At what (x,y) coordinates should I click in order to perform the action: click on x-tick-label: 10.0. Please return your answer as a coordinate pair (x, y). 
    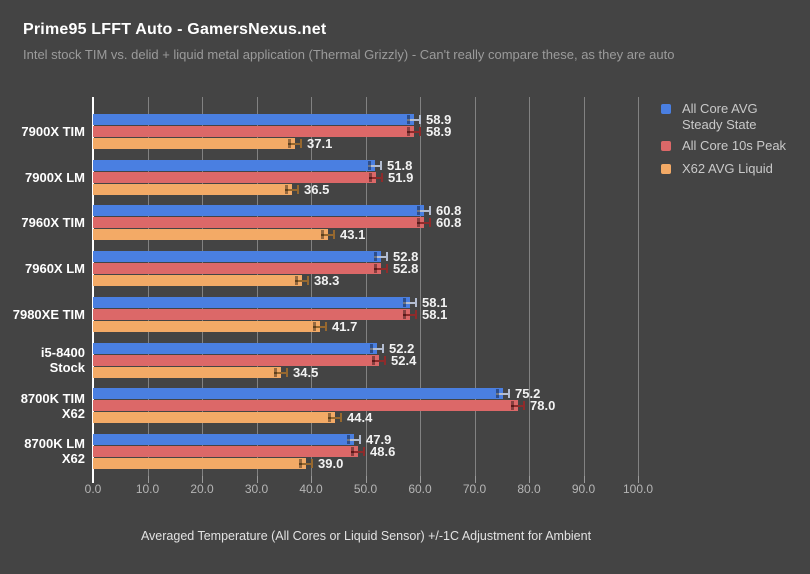
    Looking at the image, I should click on (147, 489).